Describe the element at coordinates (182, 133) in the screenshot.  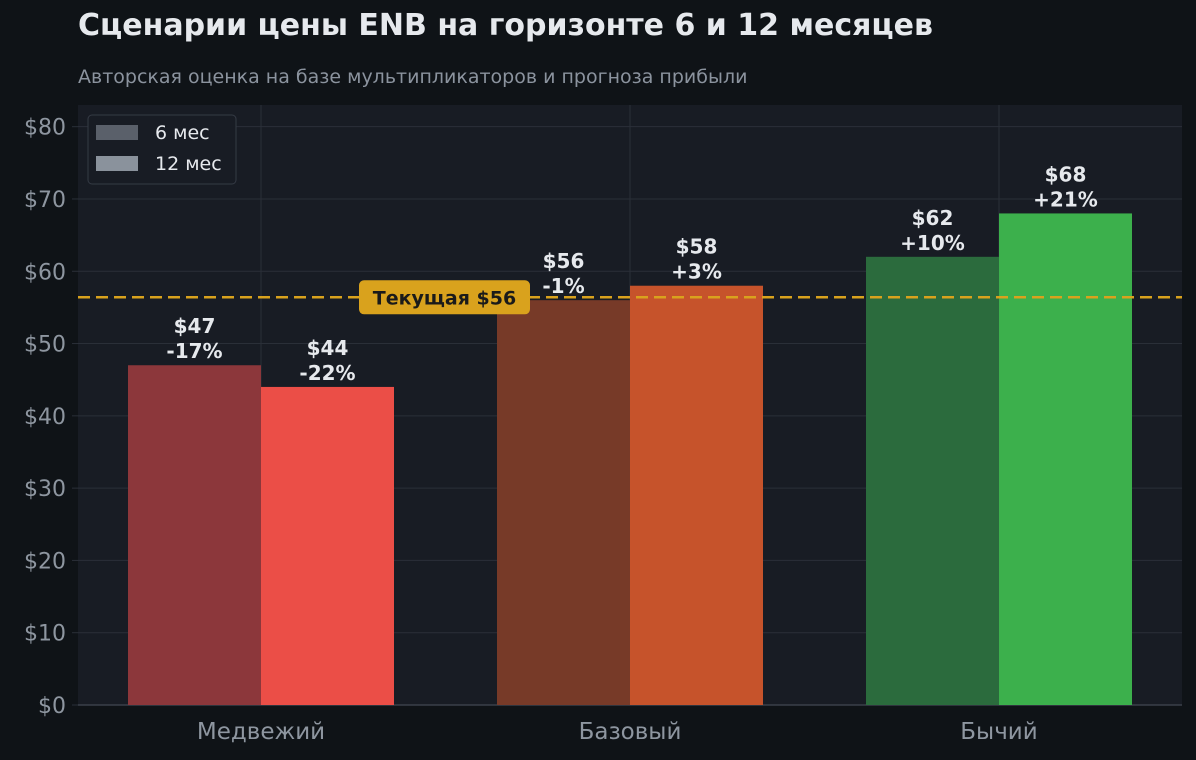
I see `legend-label: 6 мес` at that location.